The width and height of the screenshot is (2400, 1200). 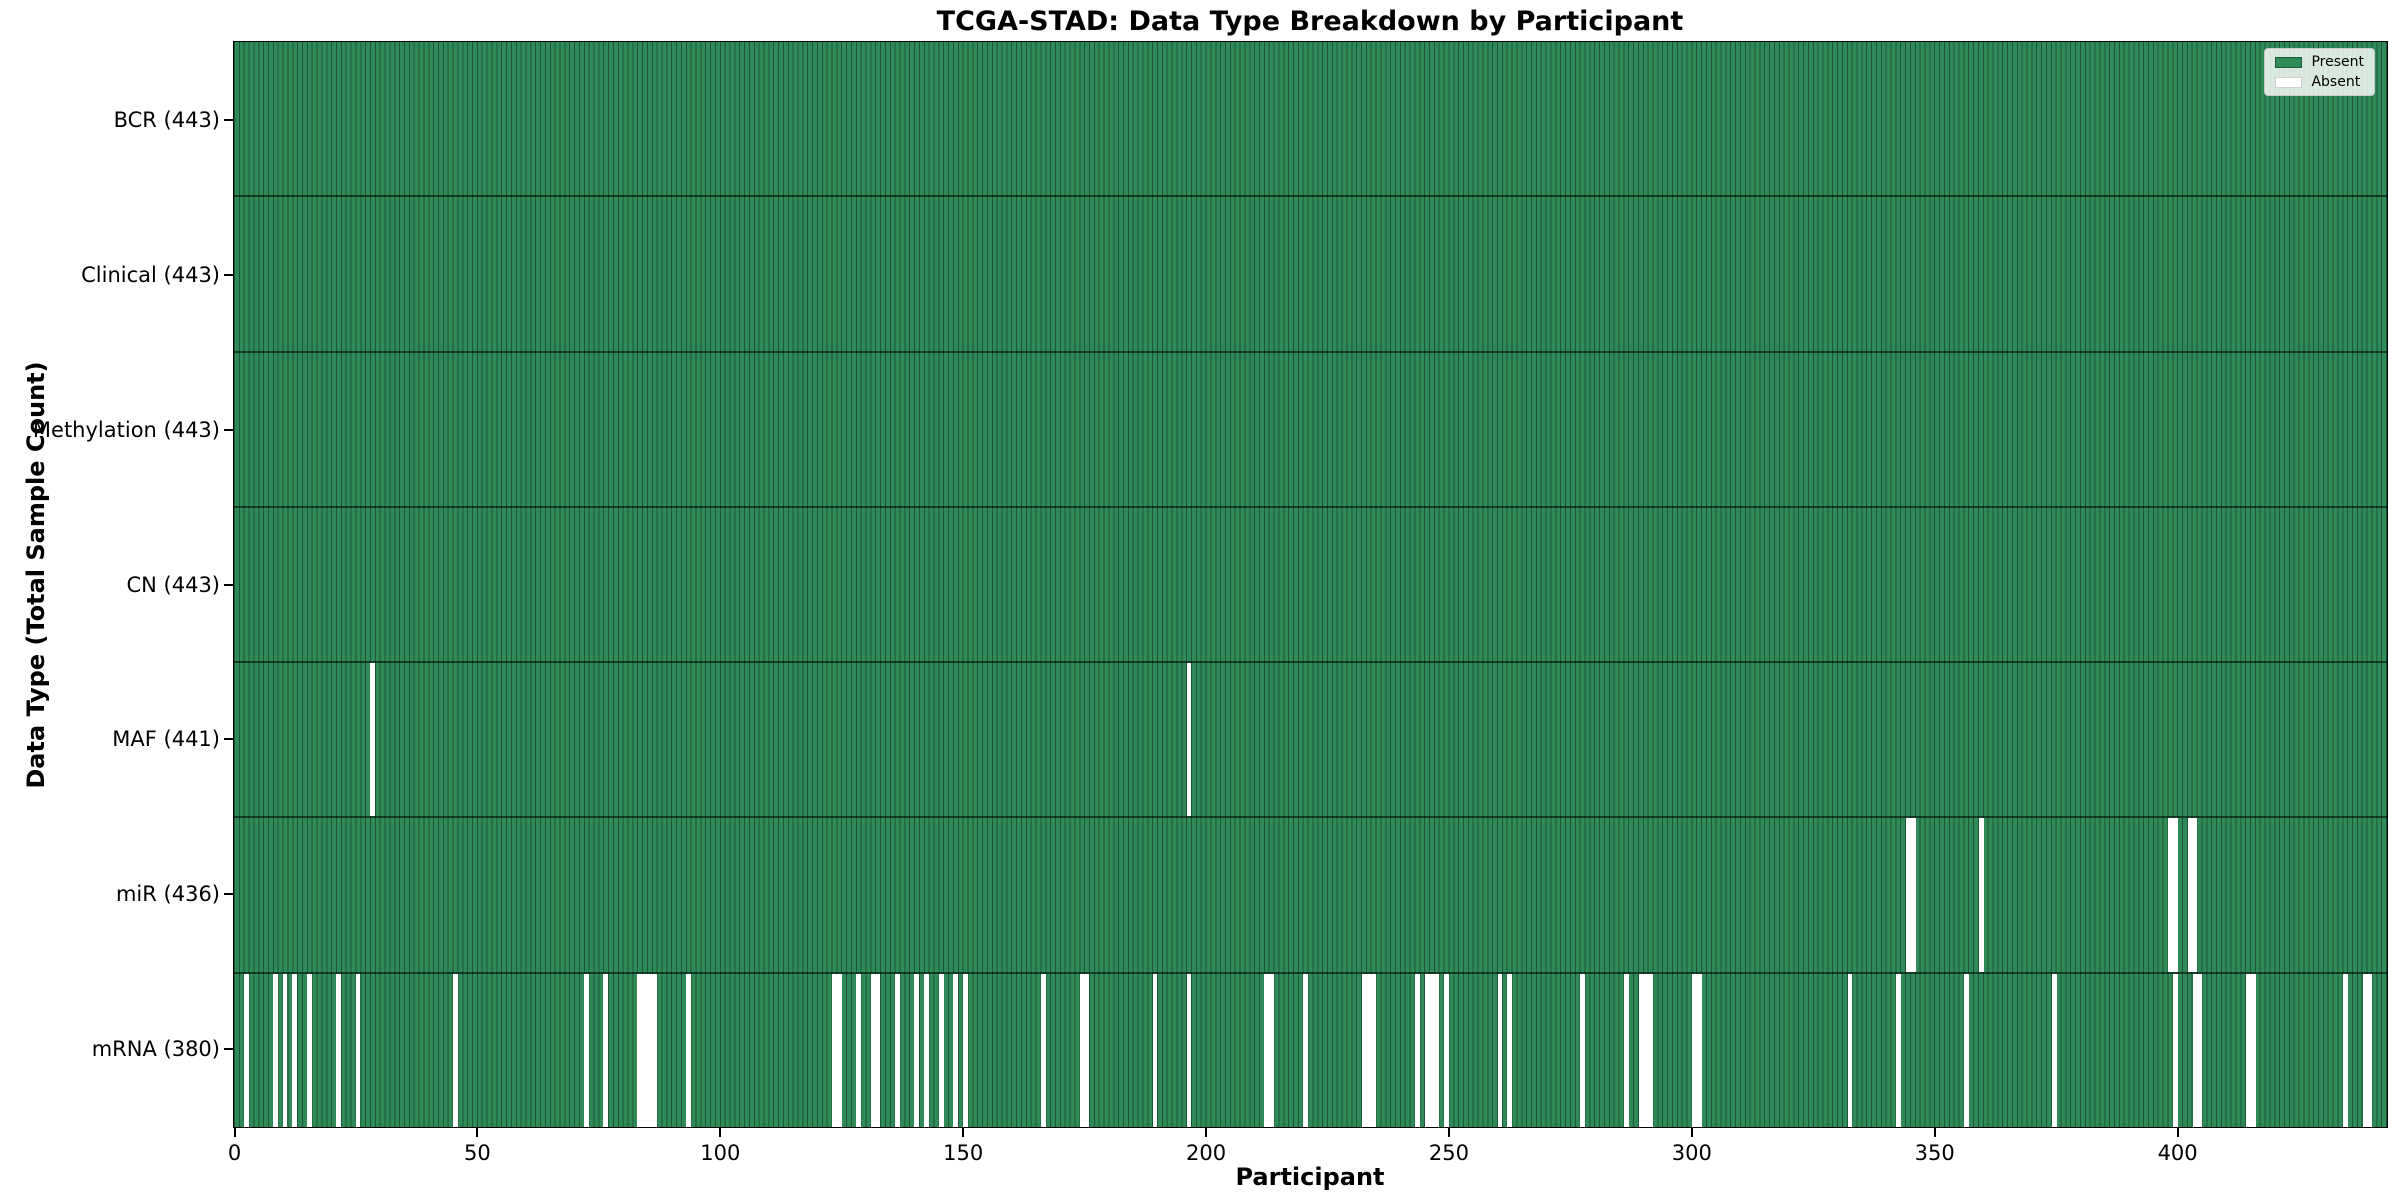 What do you see at coordinates (228, 739) in the screenshot?
I see `y-tick-mark-MAF` at bounding box center [228, 739].